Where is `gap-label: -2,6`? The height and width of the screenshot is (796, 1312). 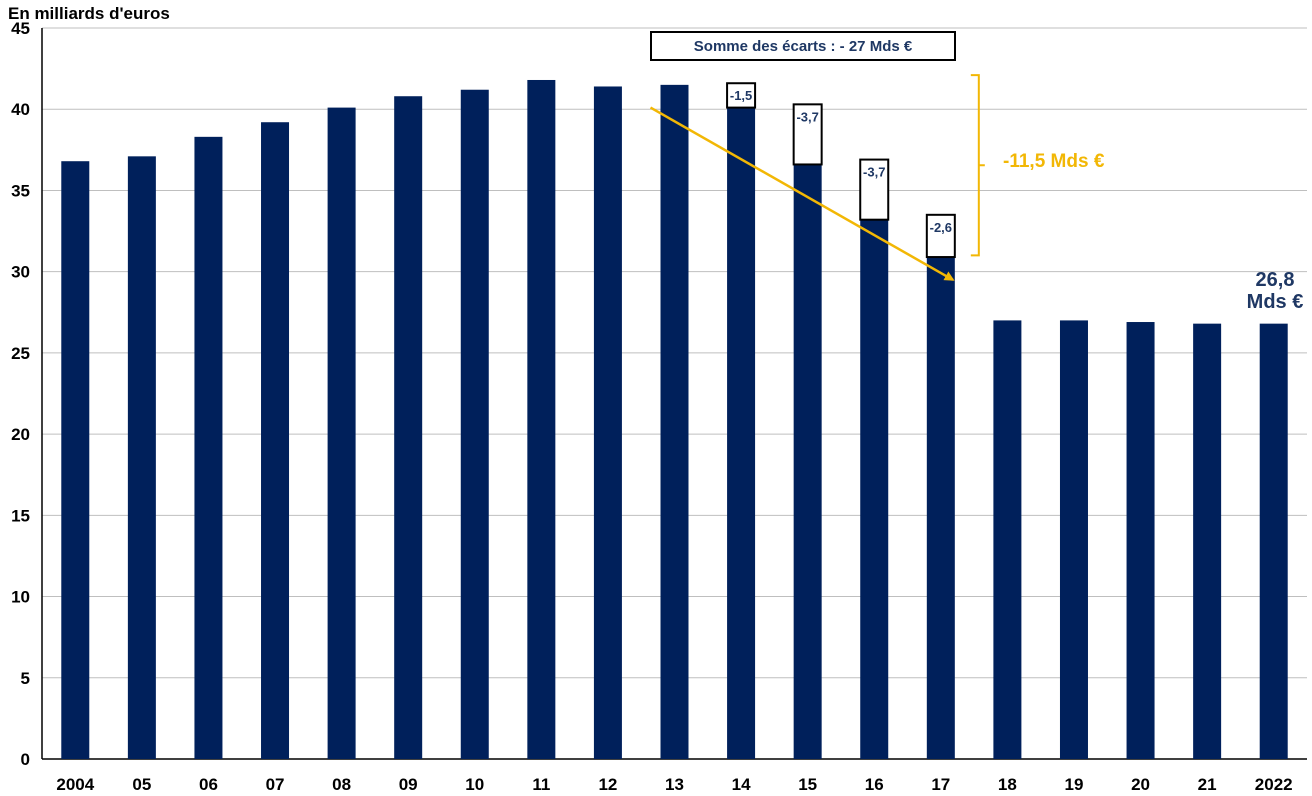
gap-label: -2,6 is located at coordinates (941, 227).